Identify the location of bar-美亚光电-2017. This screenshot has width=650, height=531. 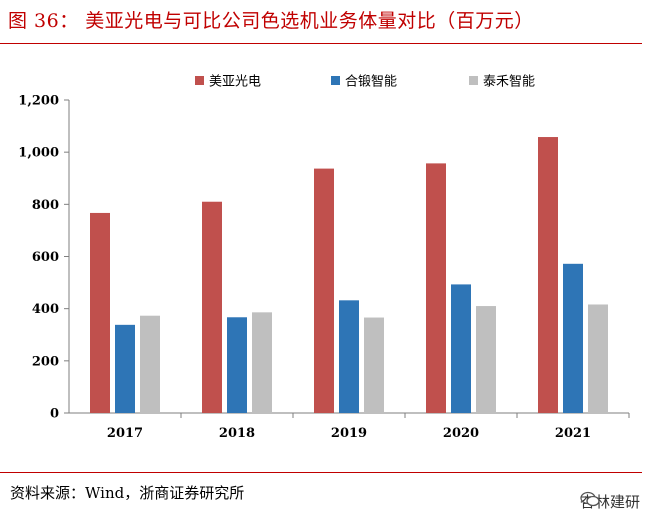
(100, 312).